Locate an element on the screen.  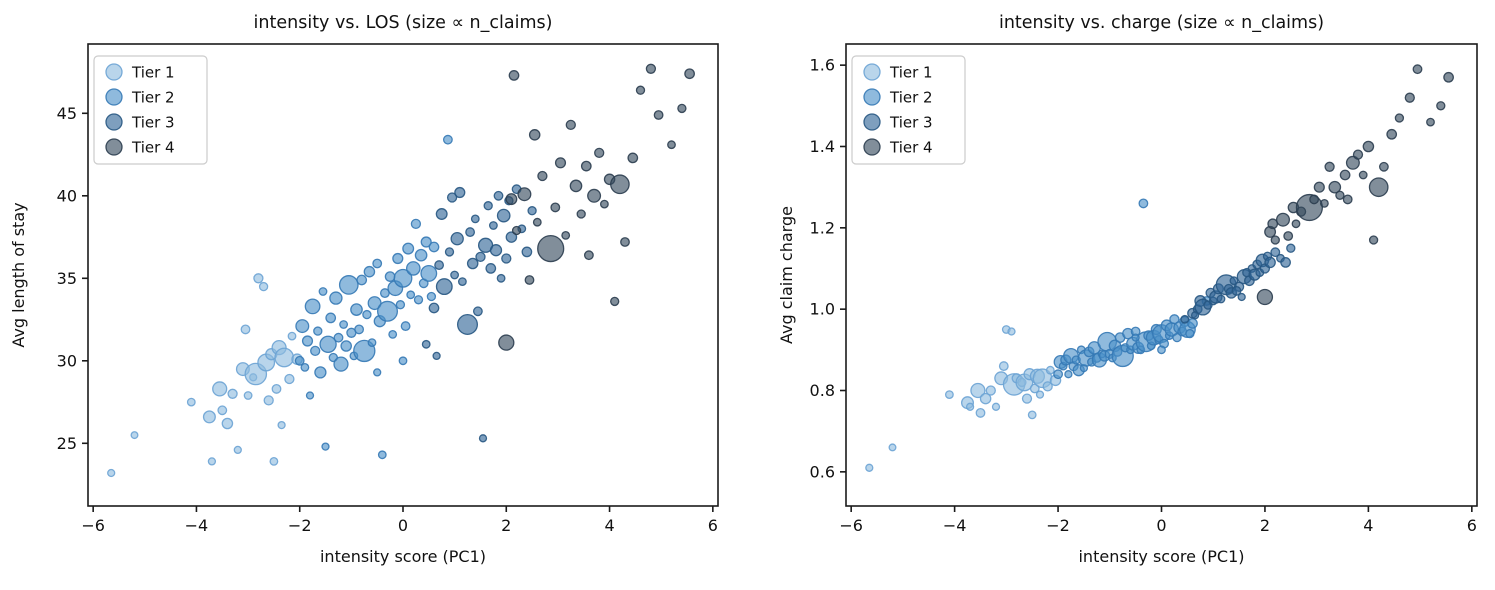
legend-label-tier3: Tier 3 is located at coordinates (153, 123).